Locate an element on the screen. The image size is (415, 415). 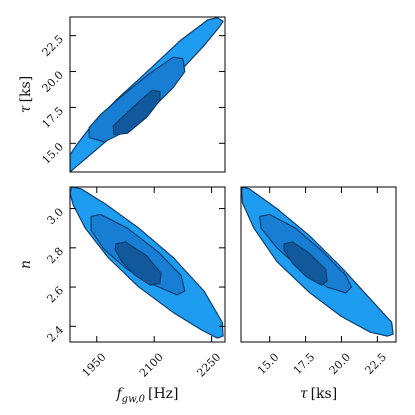
x-tick-label: 20.0 is located at coordinates (340, 364).